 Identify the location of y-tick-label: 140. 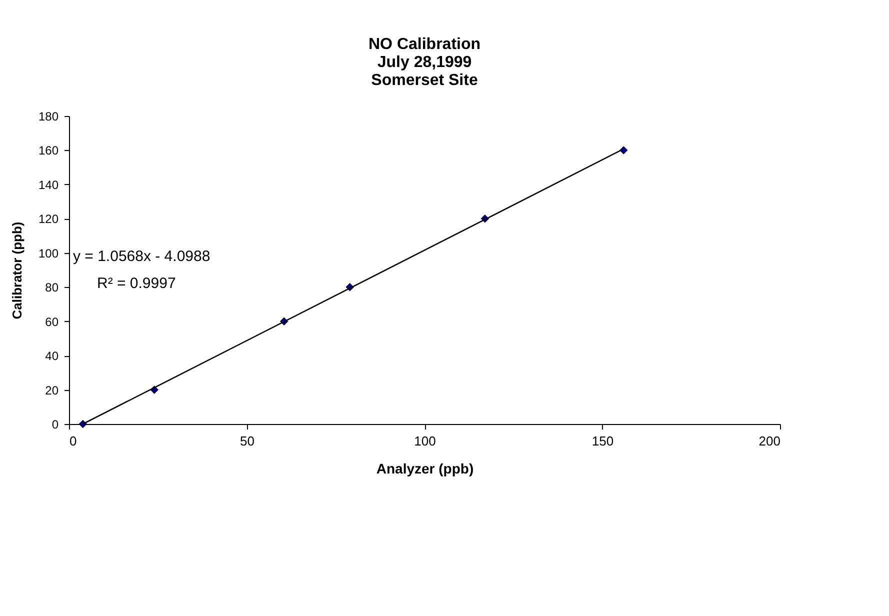
(48, 185).